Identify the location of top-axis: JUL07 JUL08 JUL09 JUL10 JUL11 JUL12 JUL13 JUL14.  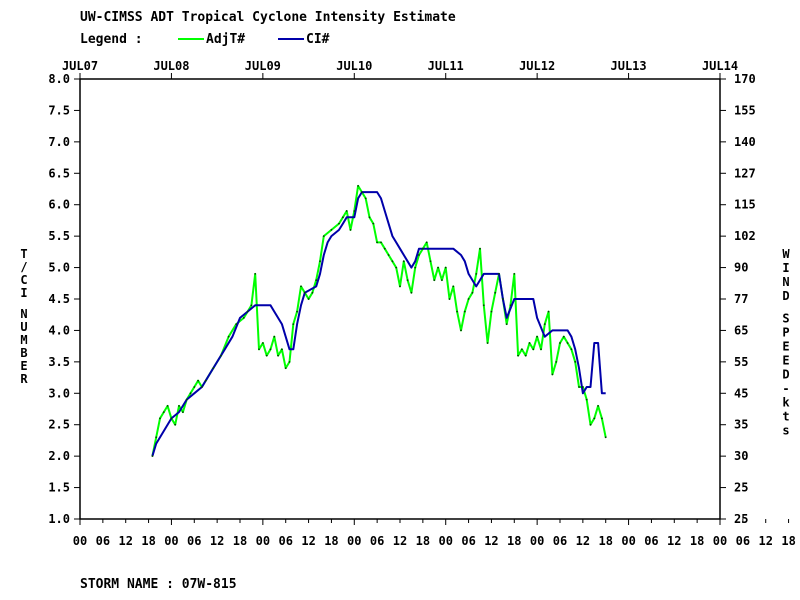
(400, 69).